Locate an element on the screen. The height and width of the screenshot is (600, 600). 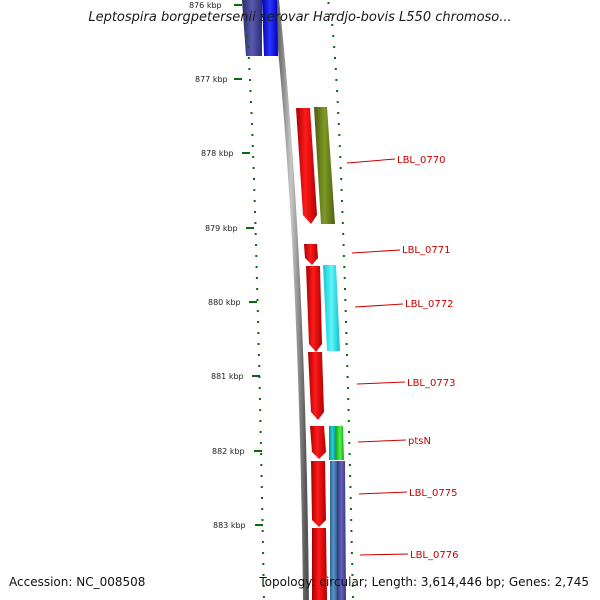
axis-tick-label: 876 kbp is located at coordinates (205, 5).